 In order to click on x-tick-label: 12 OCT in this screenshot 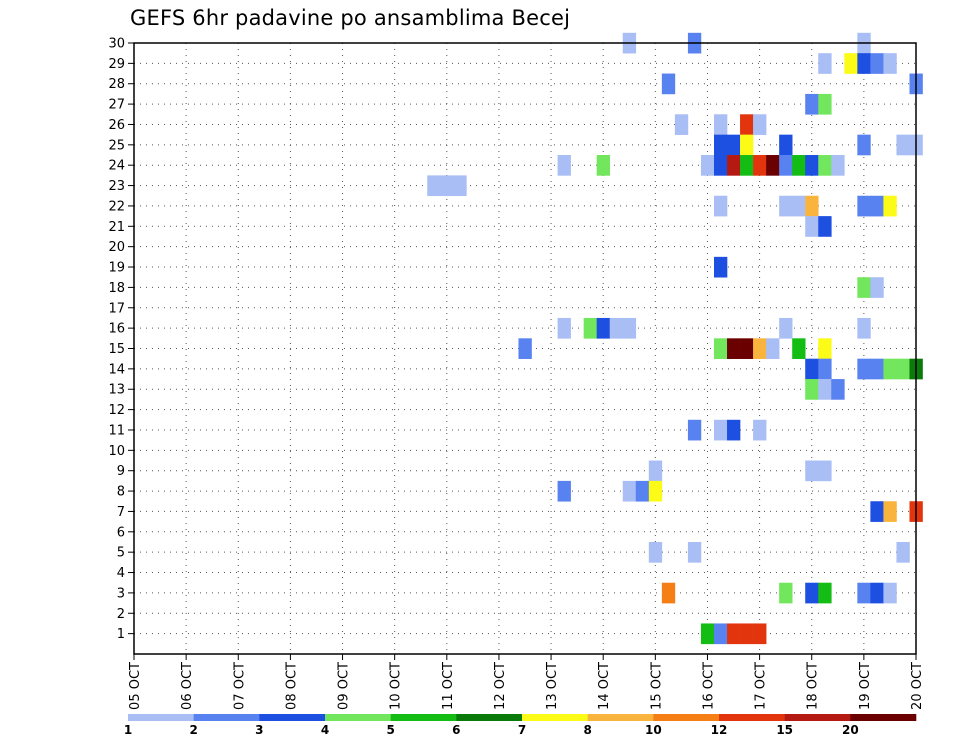, I will do `click(500, 686)`.